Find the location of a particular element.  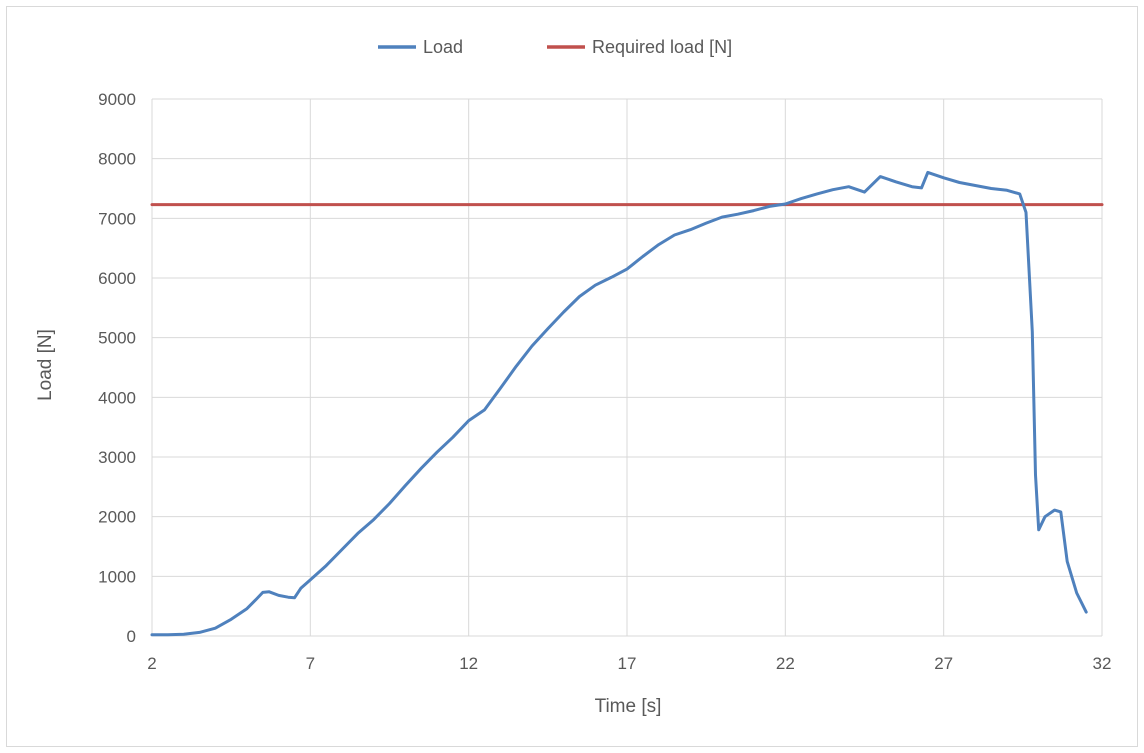

y-tick-label: 5000 is located at coordinates (117, 338).